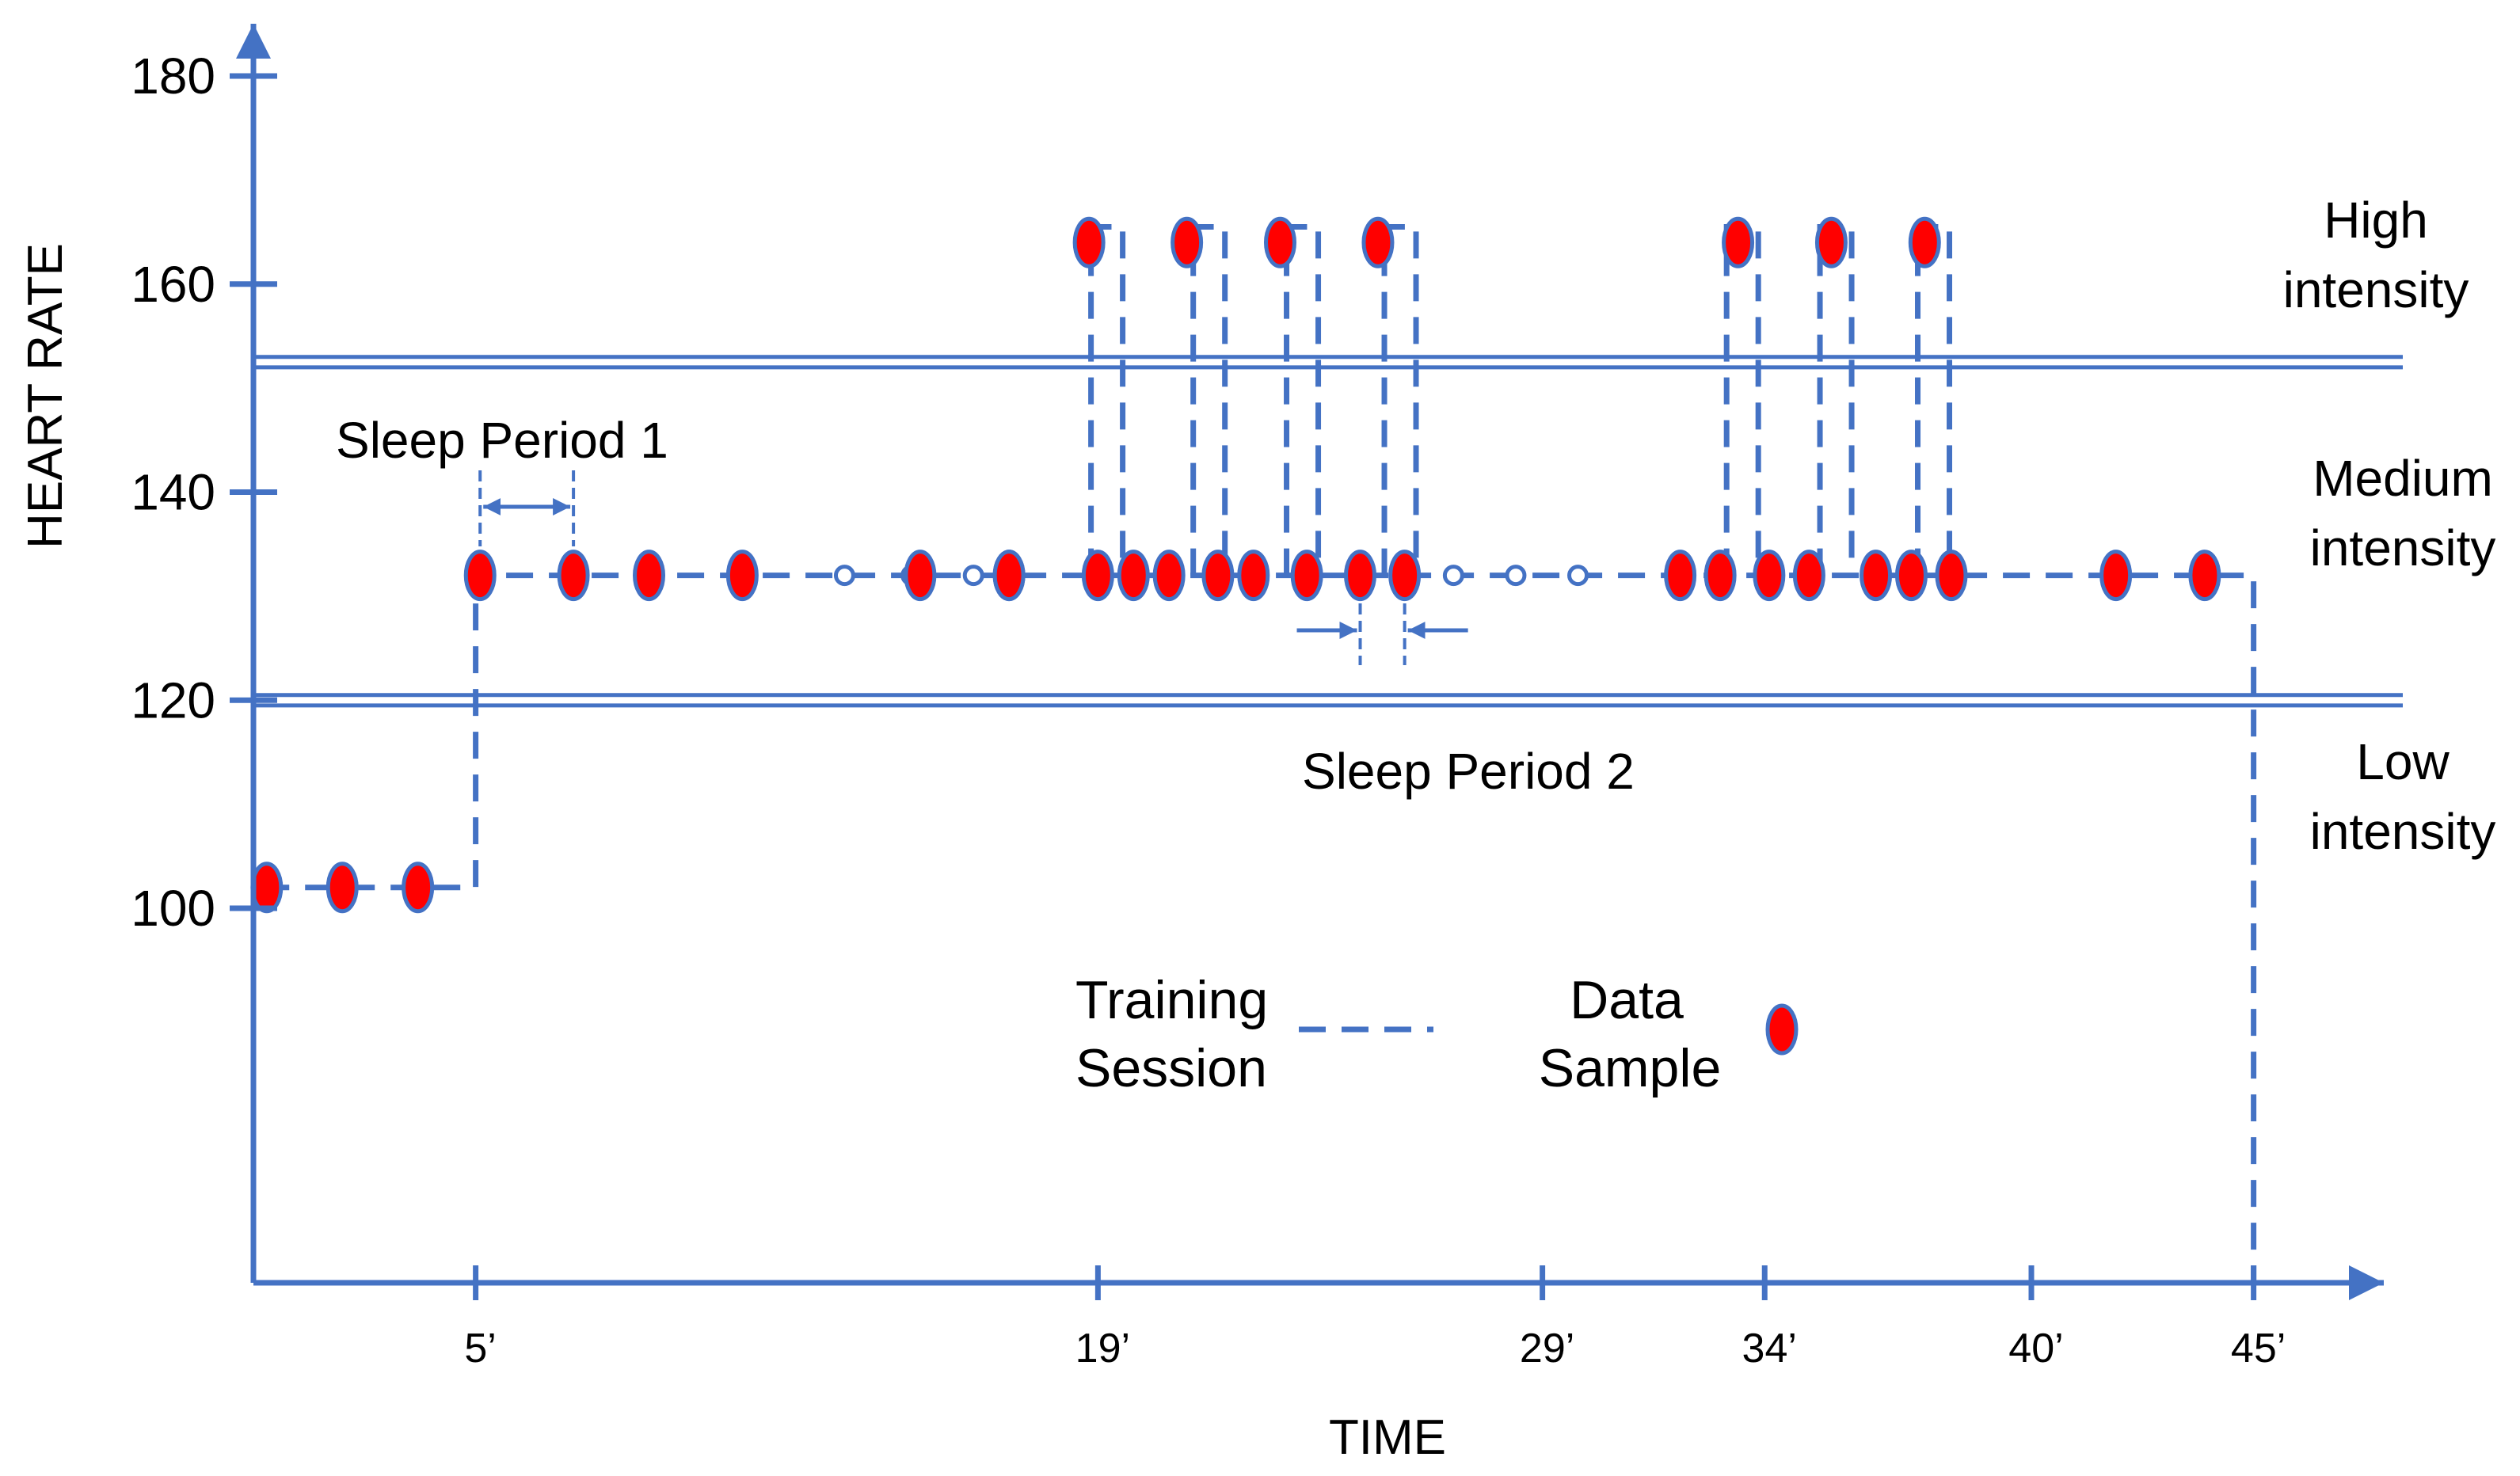 The height and width of the screenshot is (1476, 2520). What do you see at coordinates (2403, 478) in the screenshot?
I see `band-label-medium-line1: Medium` at bounding box center [2403, 478].